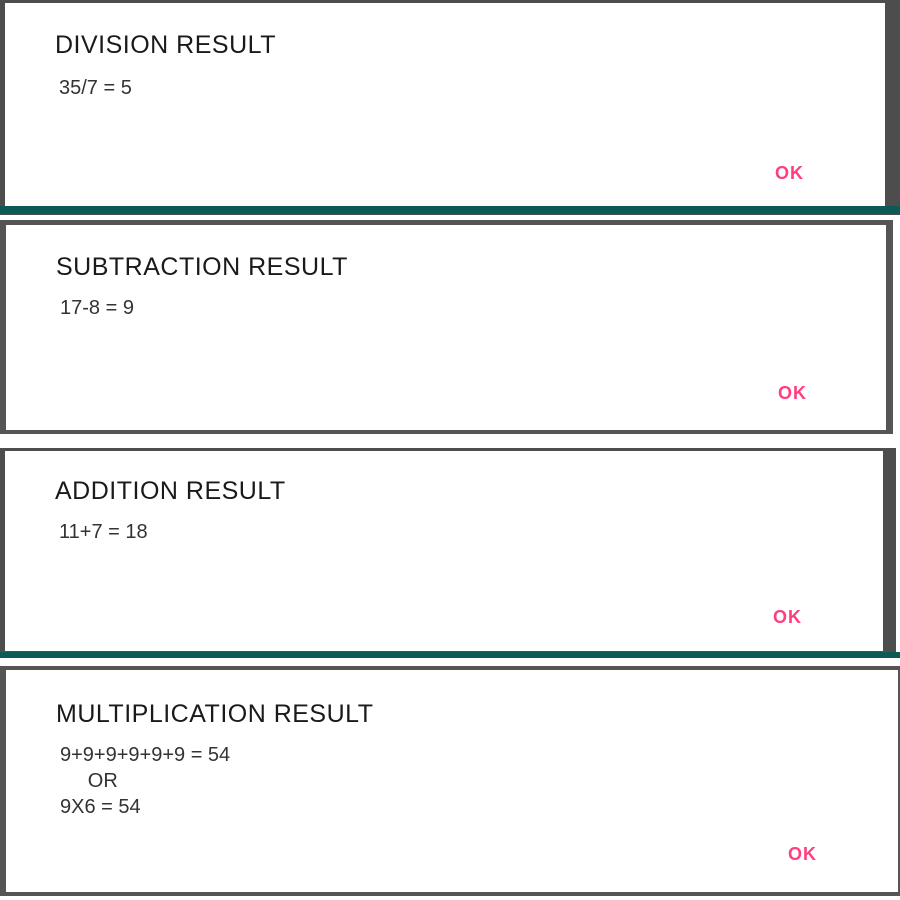  Describe the element at coordinates (202, 267) in the screenshot. I see `dialog-title: SUBTRACTION RESULT` at that location.